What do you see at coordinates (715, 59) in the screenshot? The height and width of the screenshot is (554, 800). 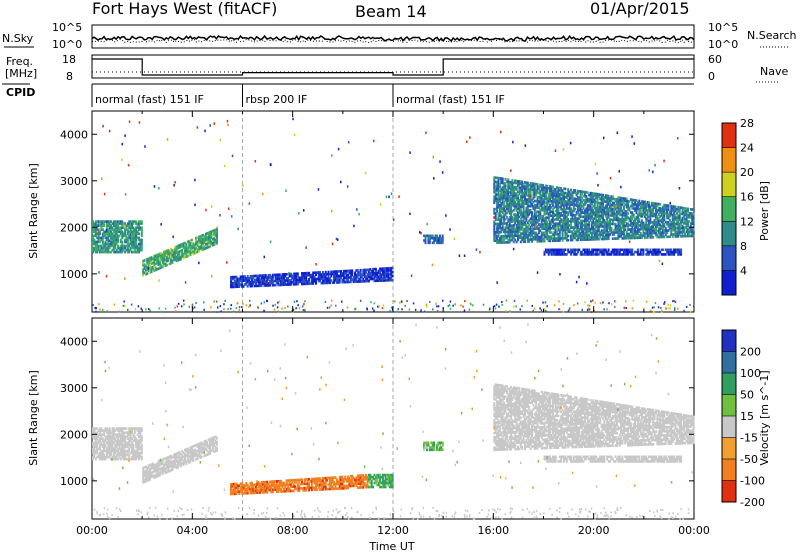 I see `freq-right-tick-top: 60` at bounding box center [715, 59].